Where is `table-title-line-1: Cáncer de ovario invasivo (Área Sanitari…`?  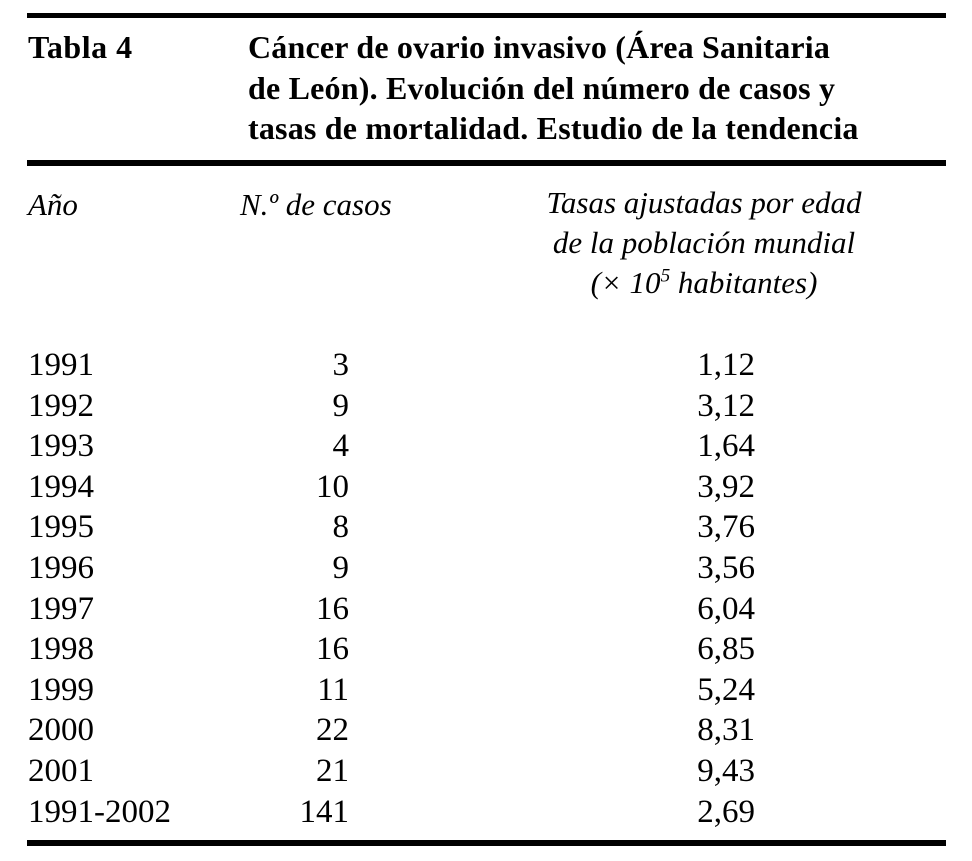
table-title-line-1: Cáncer de ovario invasivo (Área Sanitari… is located at coordinates (539, 47).